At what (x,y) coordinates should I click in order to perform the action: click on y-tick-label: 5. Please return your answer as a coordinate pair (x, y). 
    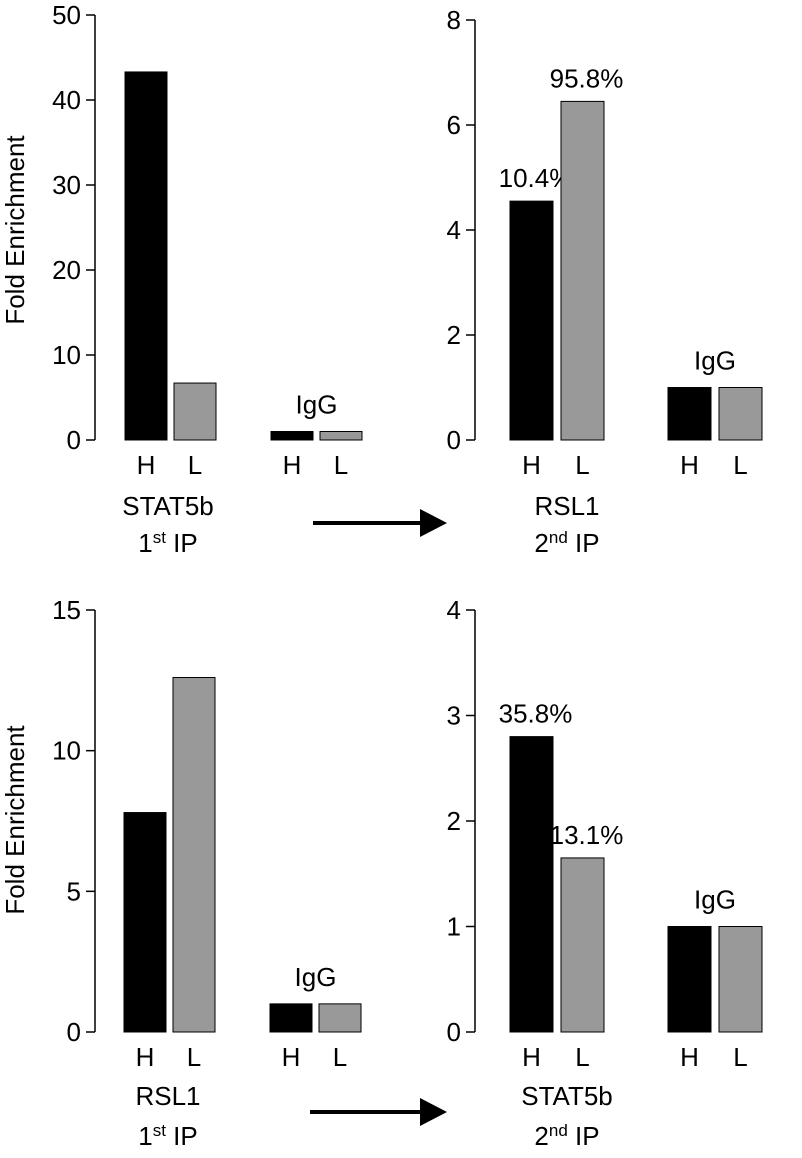
    Looking at the image, I should click on (74, 891).